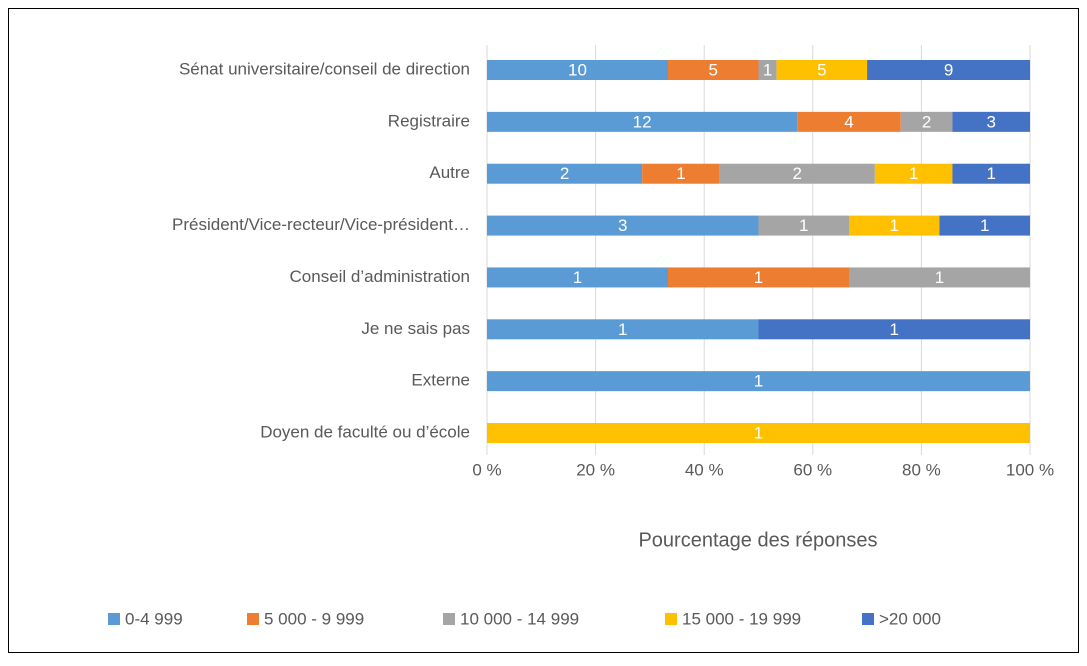  I want to click on data-label: 4, so click(848, 121).